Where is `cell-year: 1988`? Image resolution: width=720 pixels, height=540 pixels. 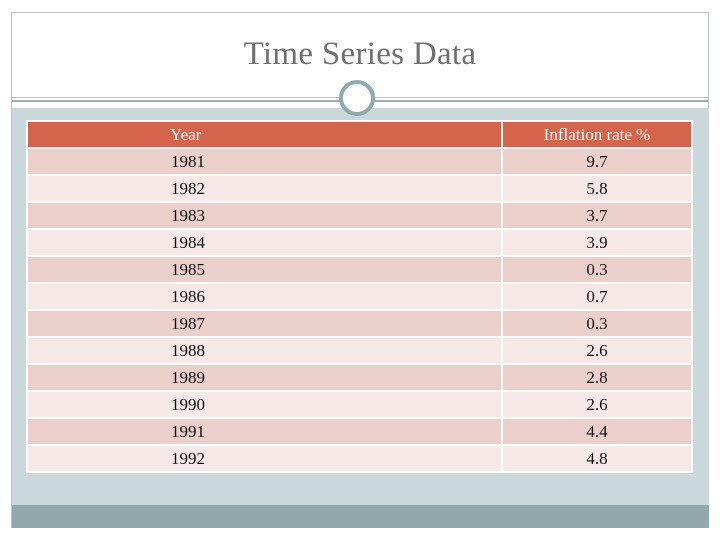 cell-year: 1988 is located at coordinates (264, 350).